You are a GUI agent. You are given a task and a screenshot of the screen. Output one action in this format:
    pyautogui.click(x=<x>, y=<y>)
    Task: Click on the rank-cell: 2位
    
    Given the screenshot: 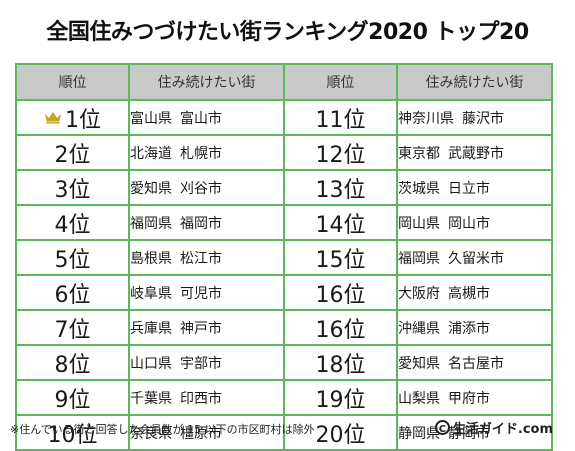 What is the action you would take?
    pyautogui.click(x=72, y=152)
    